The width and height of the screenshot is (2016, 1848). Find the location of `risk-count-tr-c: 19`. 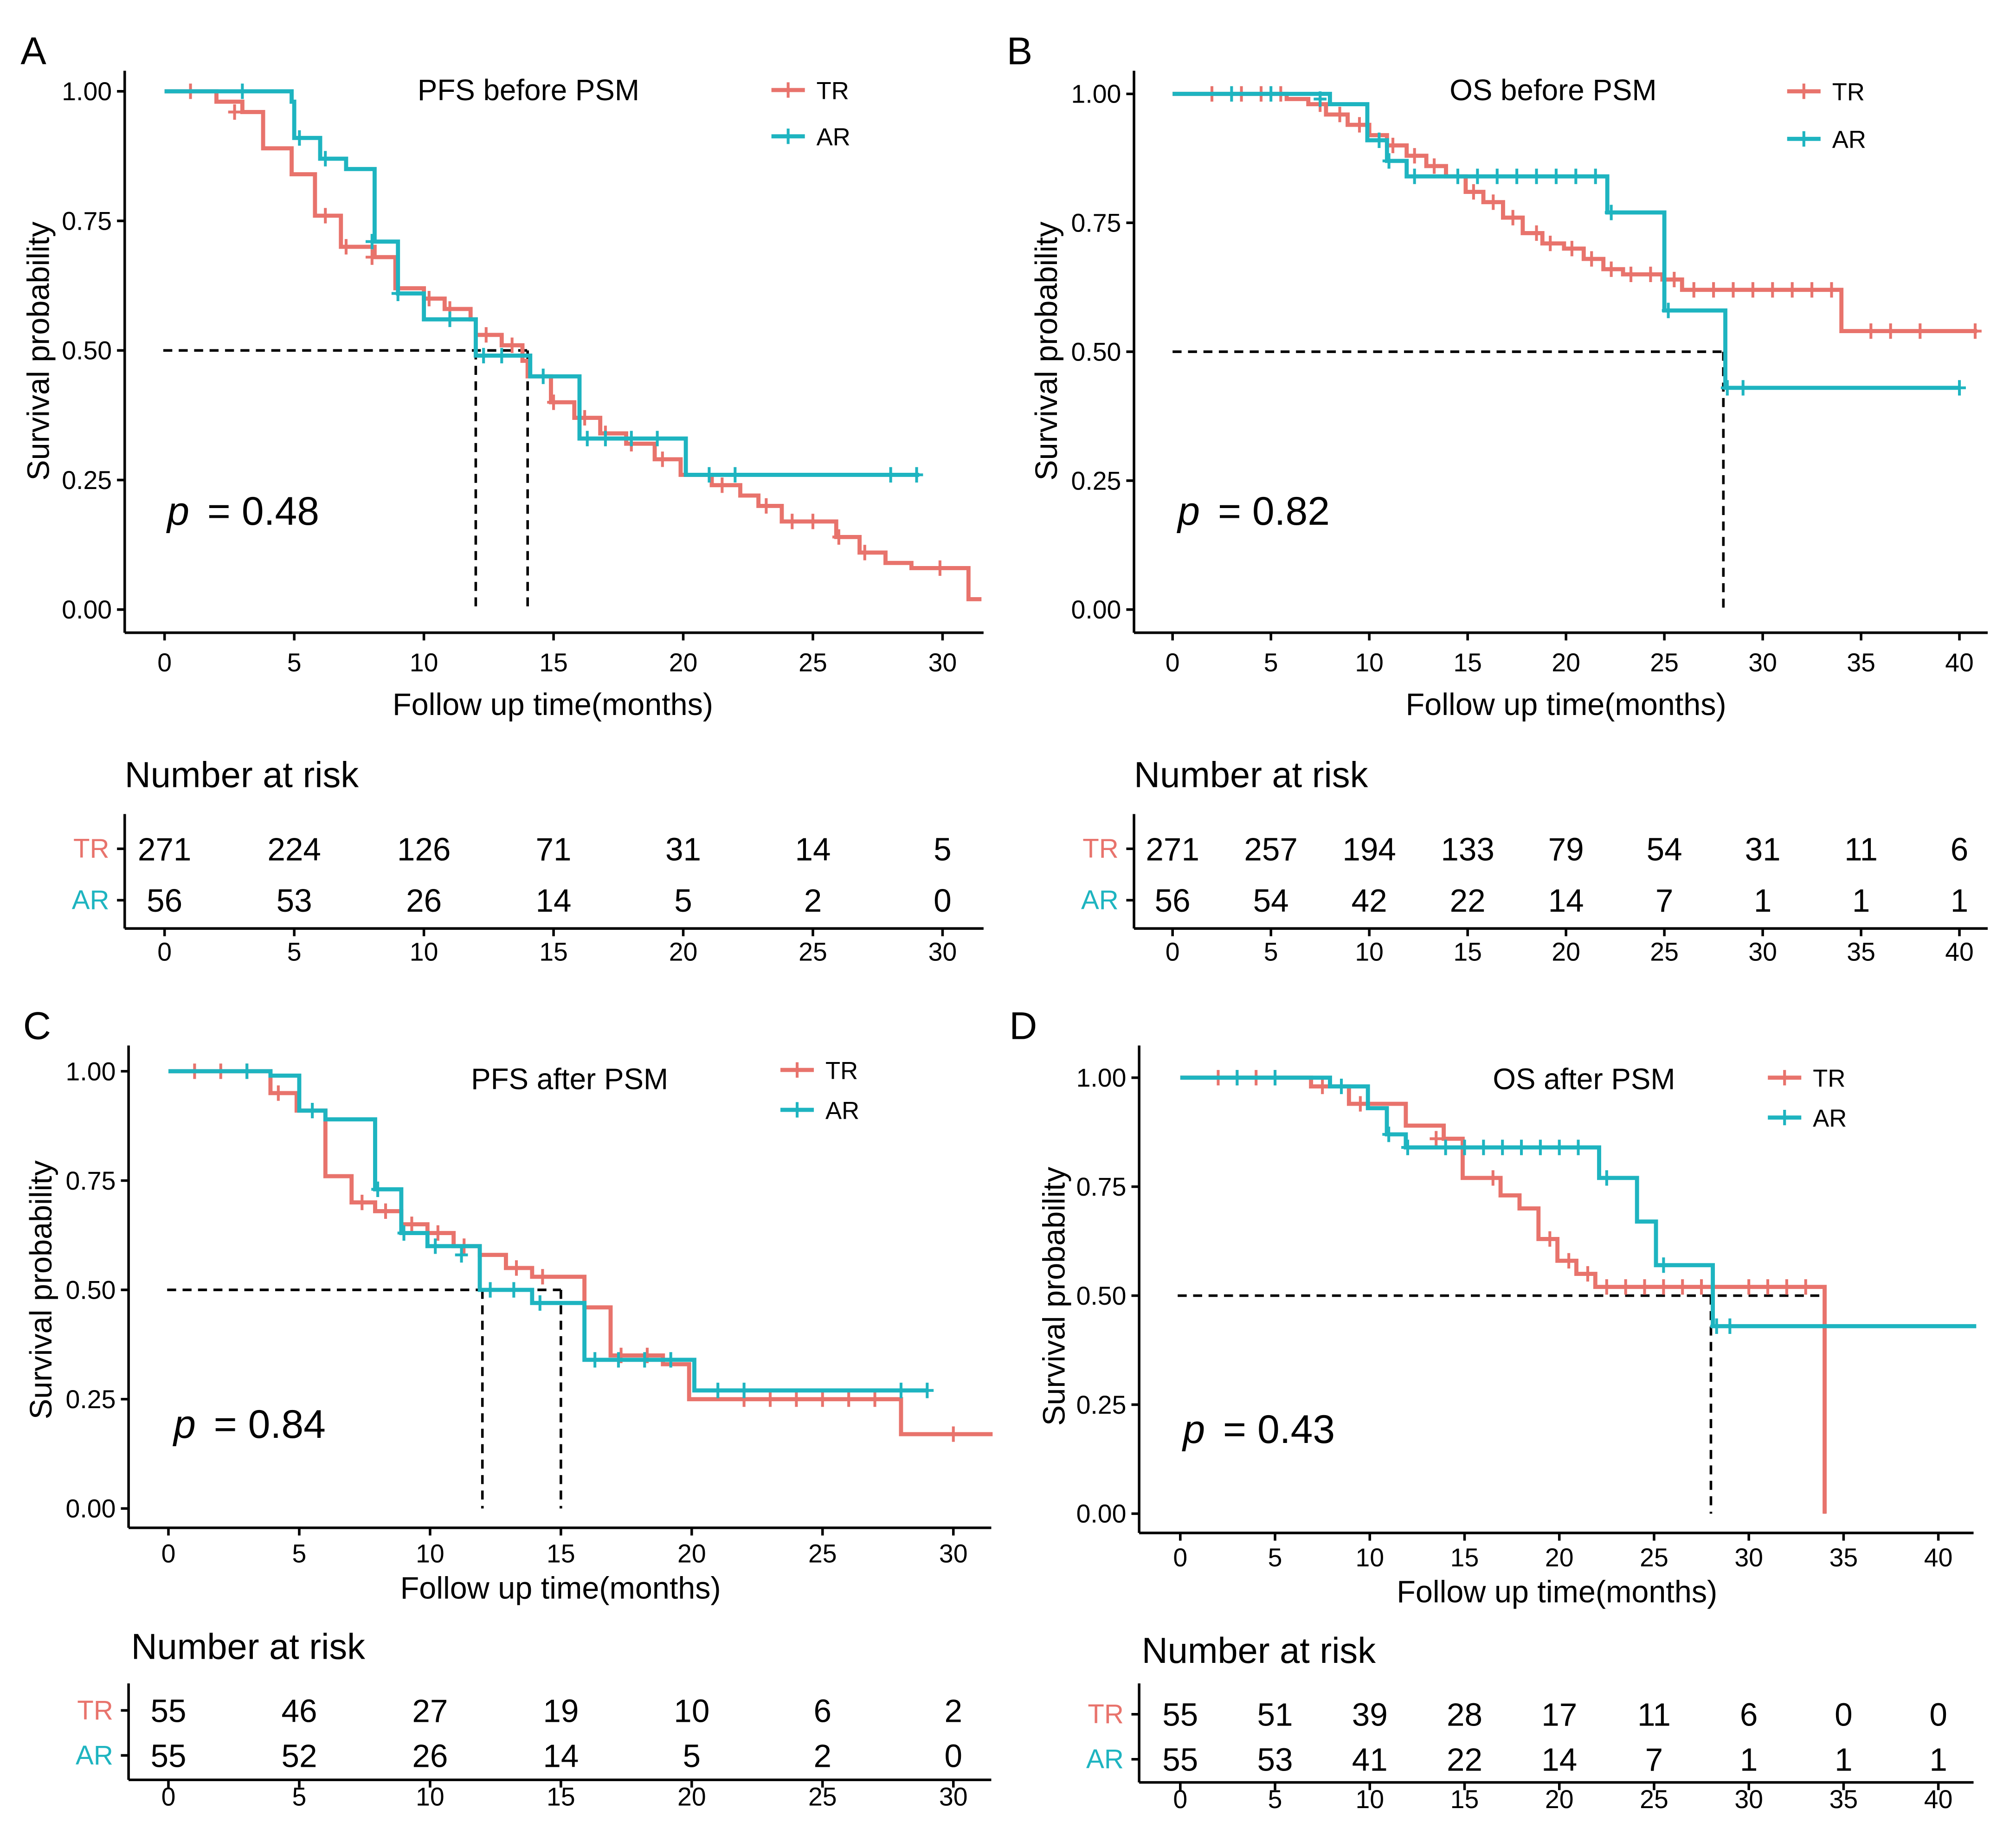

risk-count-tr-c: 19 is located at coordinates (561, 1711).